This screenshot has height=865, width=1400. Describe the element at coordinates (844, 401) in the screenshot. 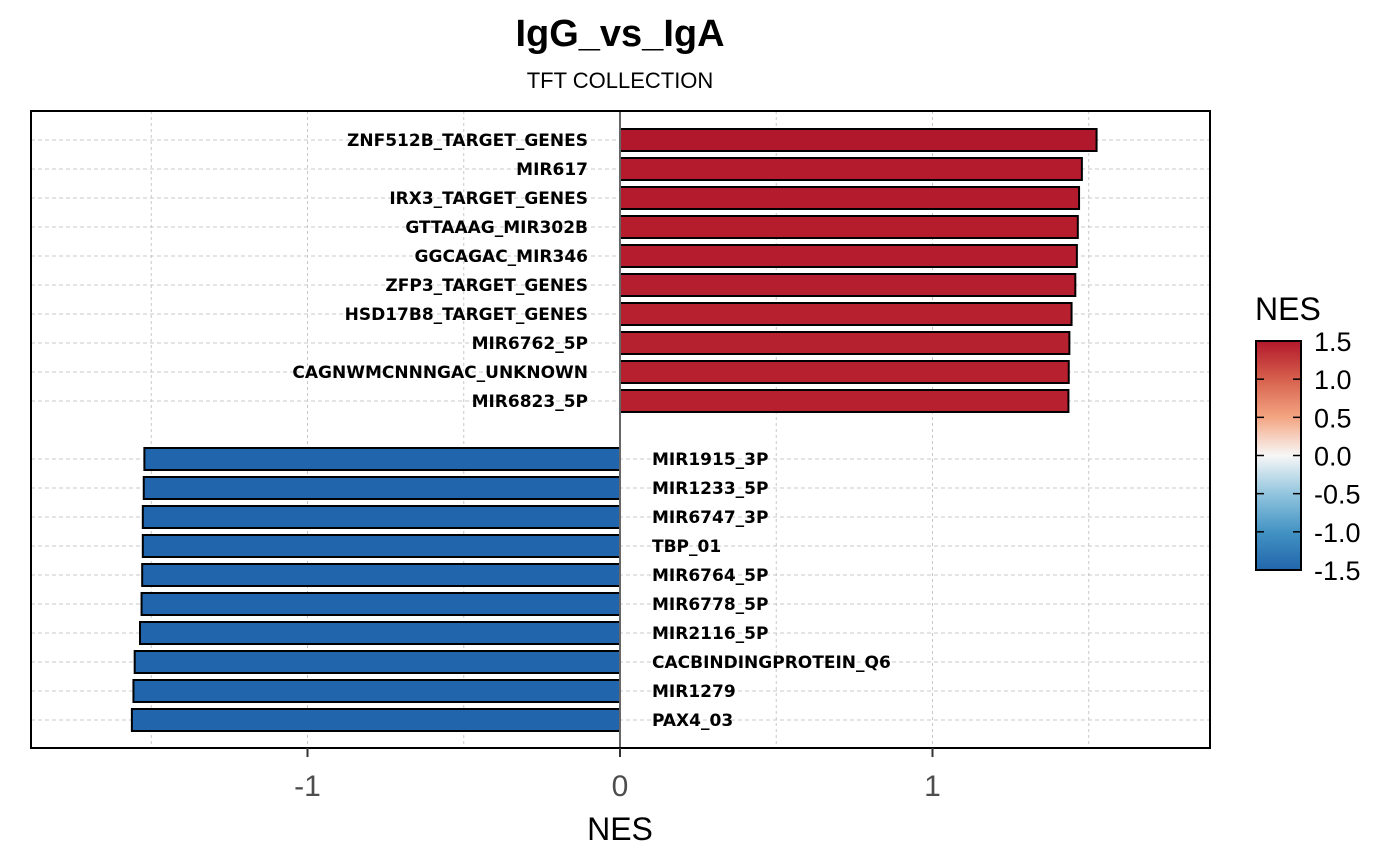

I see `bar-mir6823_5p` at that location.